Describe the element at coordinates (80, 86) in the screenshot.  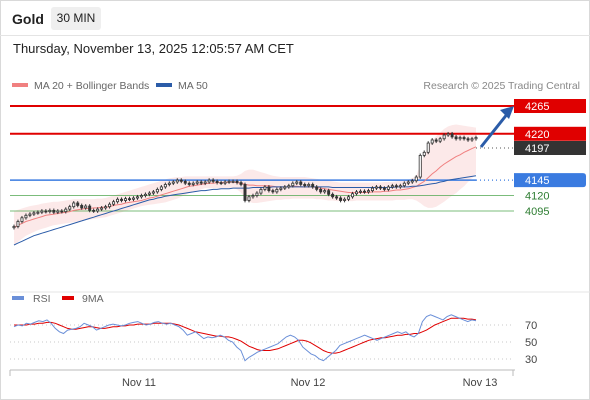
I see `legend-item-ma20: MA 20 + Bollinger Bands` at that location.